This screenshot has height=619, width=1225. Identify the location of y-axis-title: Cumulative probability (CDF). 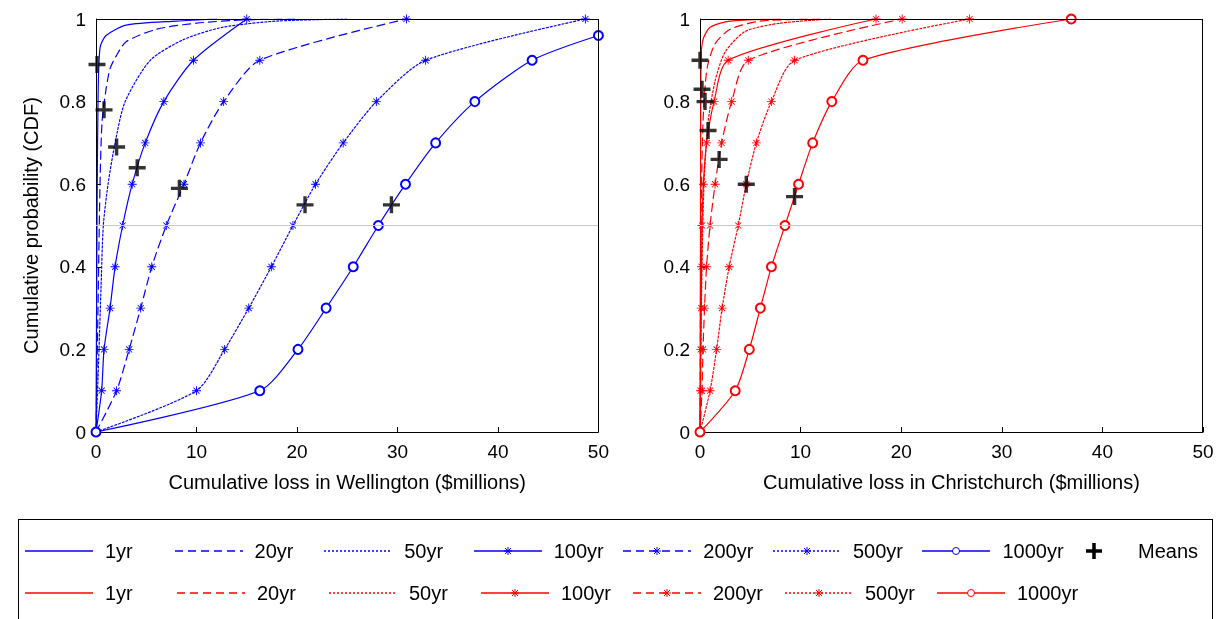
(31, 225).